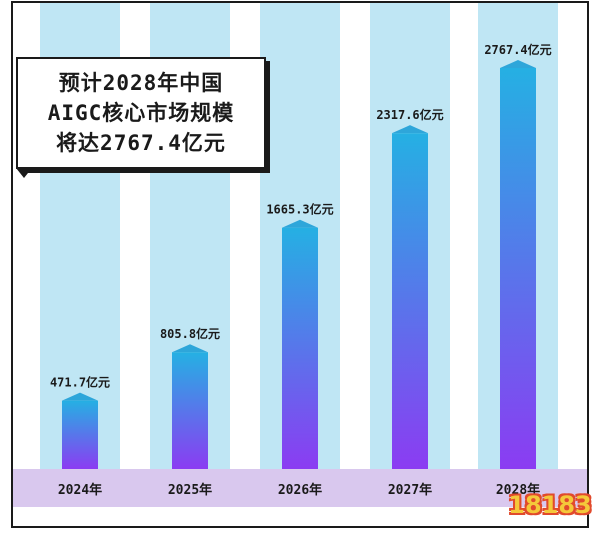 The height and width of the screenshot is (537, 600). Describe the element at coordinates (141, 83) in the screenshot. I see `title-line-1: 预计2028年中国` at that location.